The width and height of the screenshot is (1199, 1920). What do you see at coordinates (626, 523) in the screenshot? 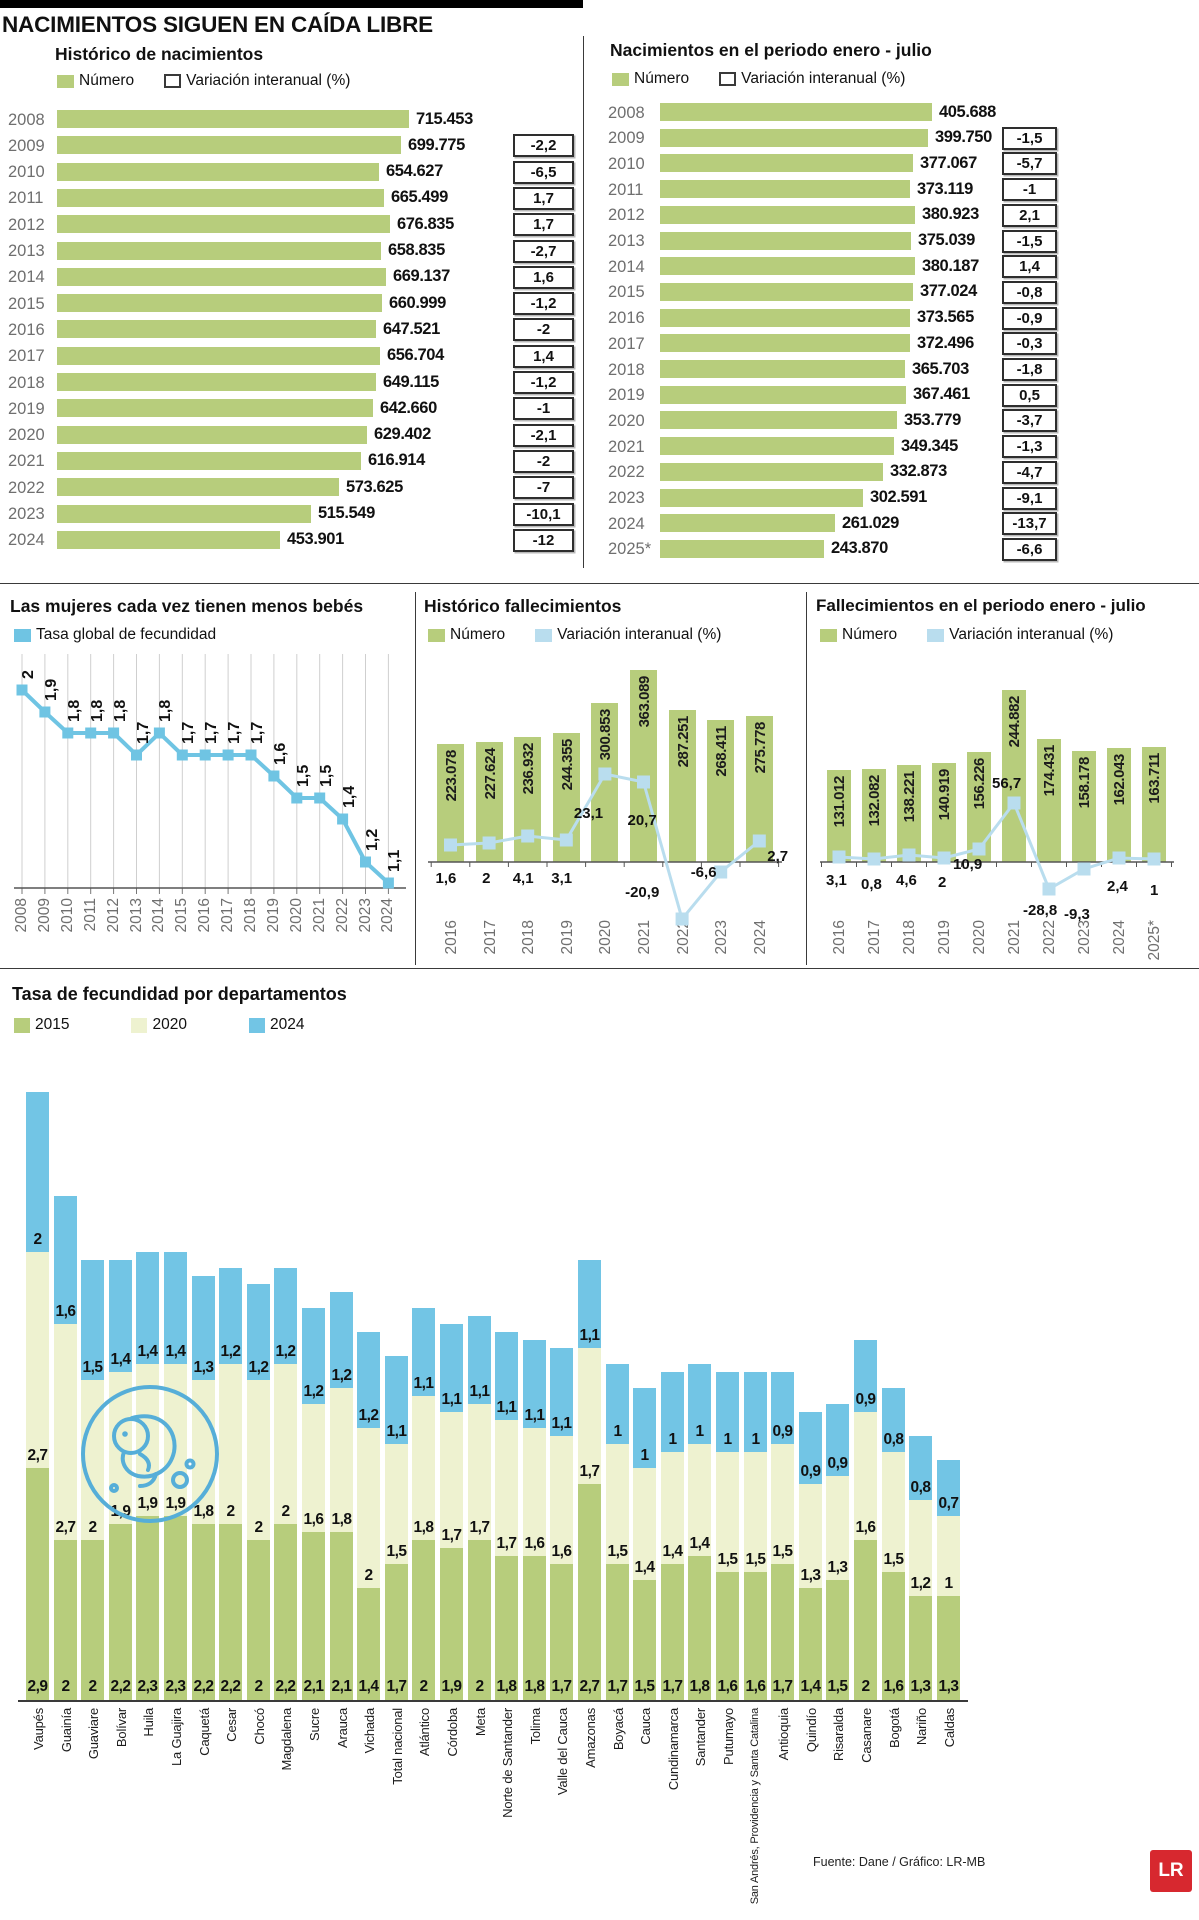
I see `year-label: 2024` at bounding box center [626, 523].